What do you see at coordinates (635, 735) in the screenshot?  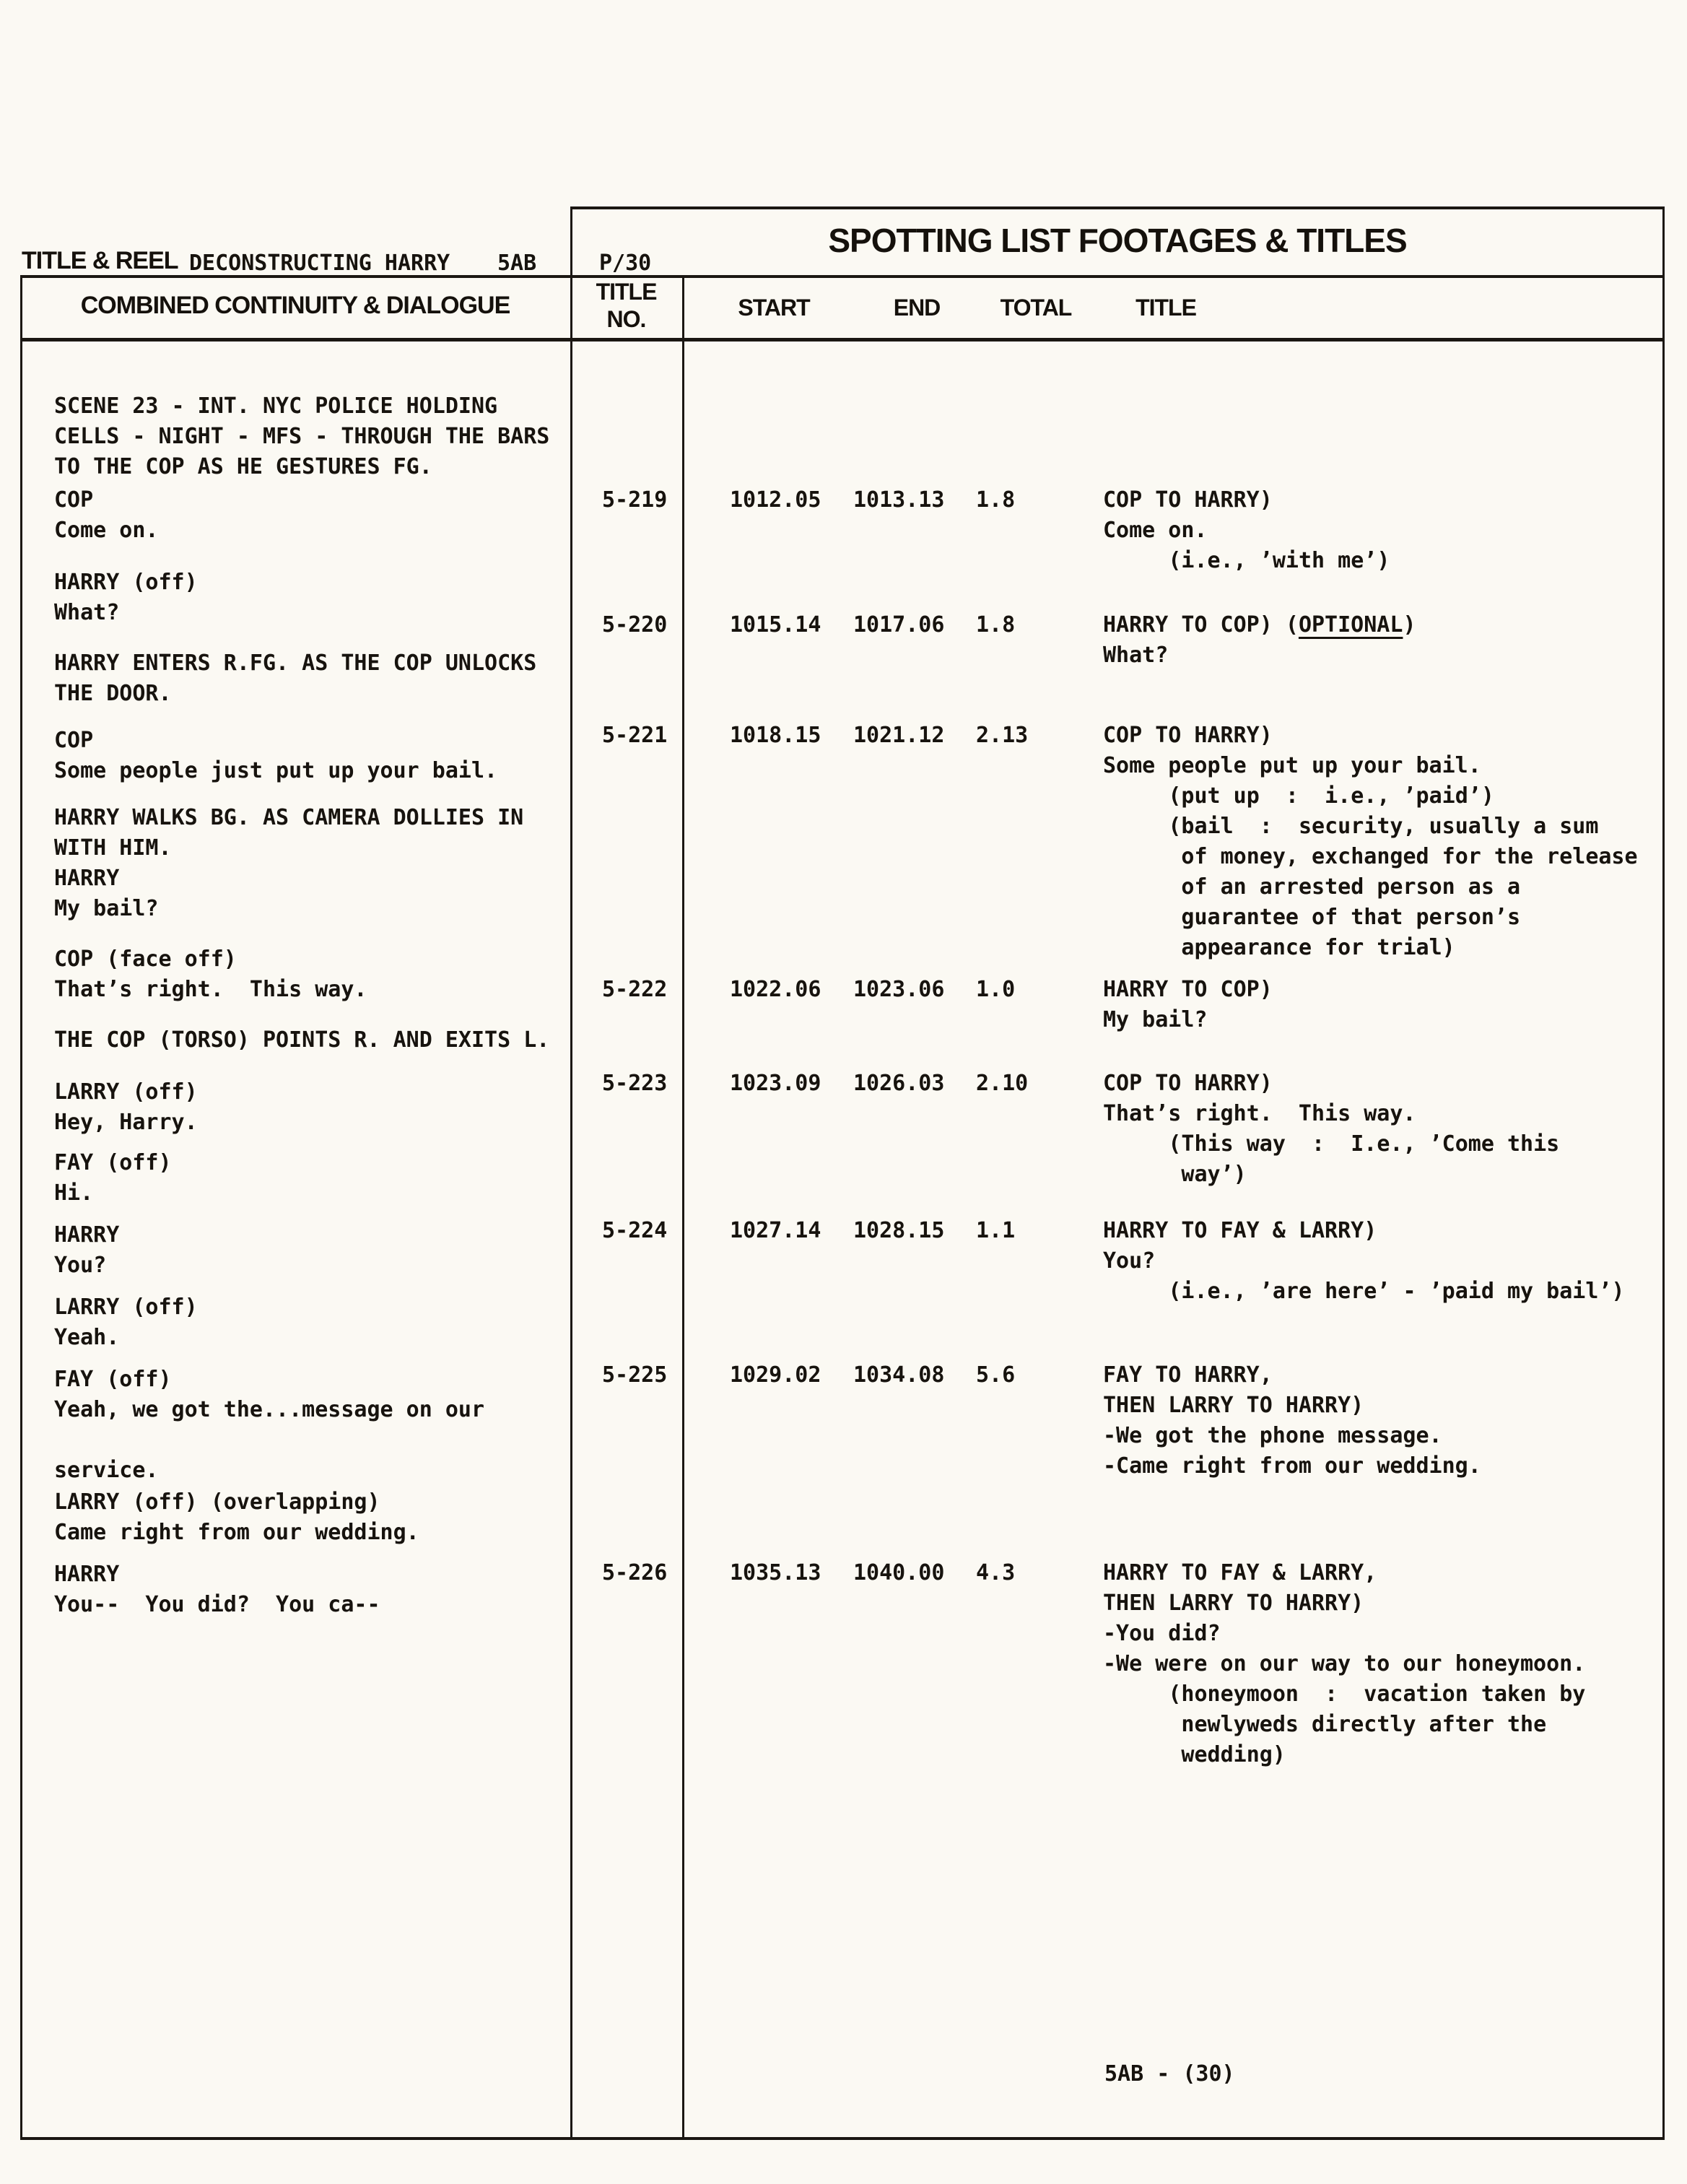 I see `cue-number: 5-221` at bounding box center [635, 735].